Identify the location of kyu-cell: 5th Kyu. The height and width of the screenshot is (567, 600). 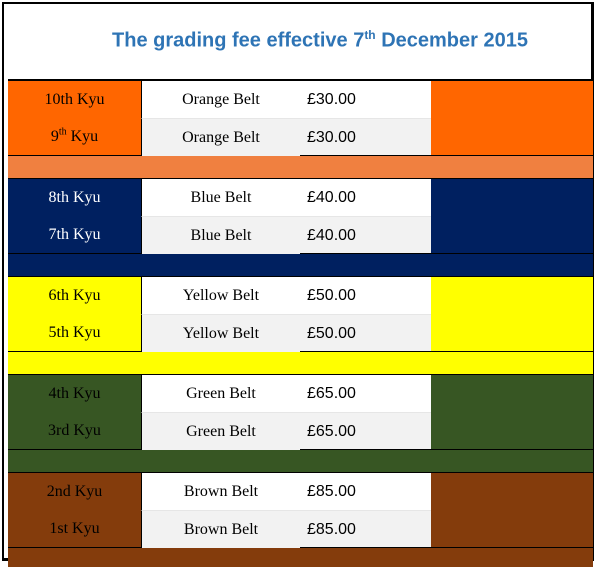
(74, 332).